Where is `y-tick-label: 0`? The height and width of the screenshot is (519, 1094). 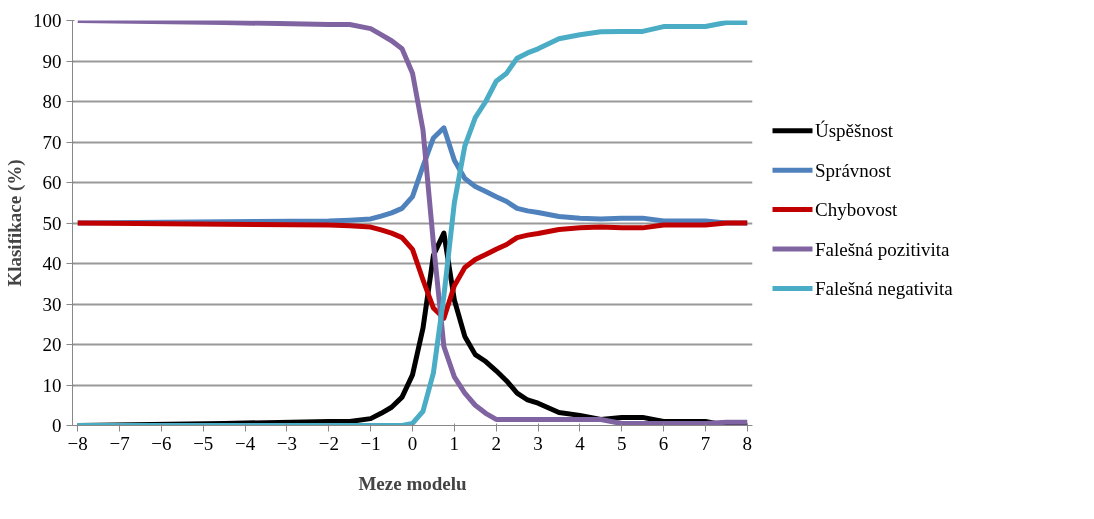
y-tick-label: 0 is located at coordinates (57, 425).